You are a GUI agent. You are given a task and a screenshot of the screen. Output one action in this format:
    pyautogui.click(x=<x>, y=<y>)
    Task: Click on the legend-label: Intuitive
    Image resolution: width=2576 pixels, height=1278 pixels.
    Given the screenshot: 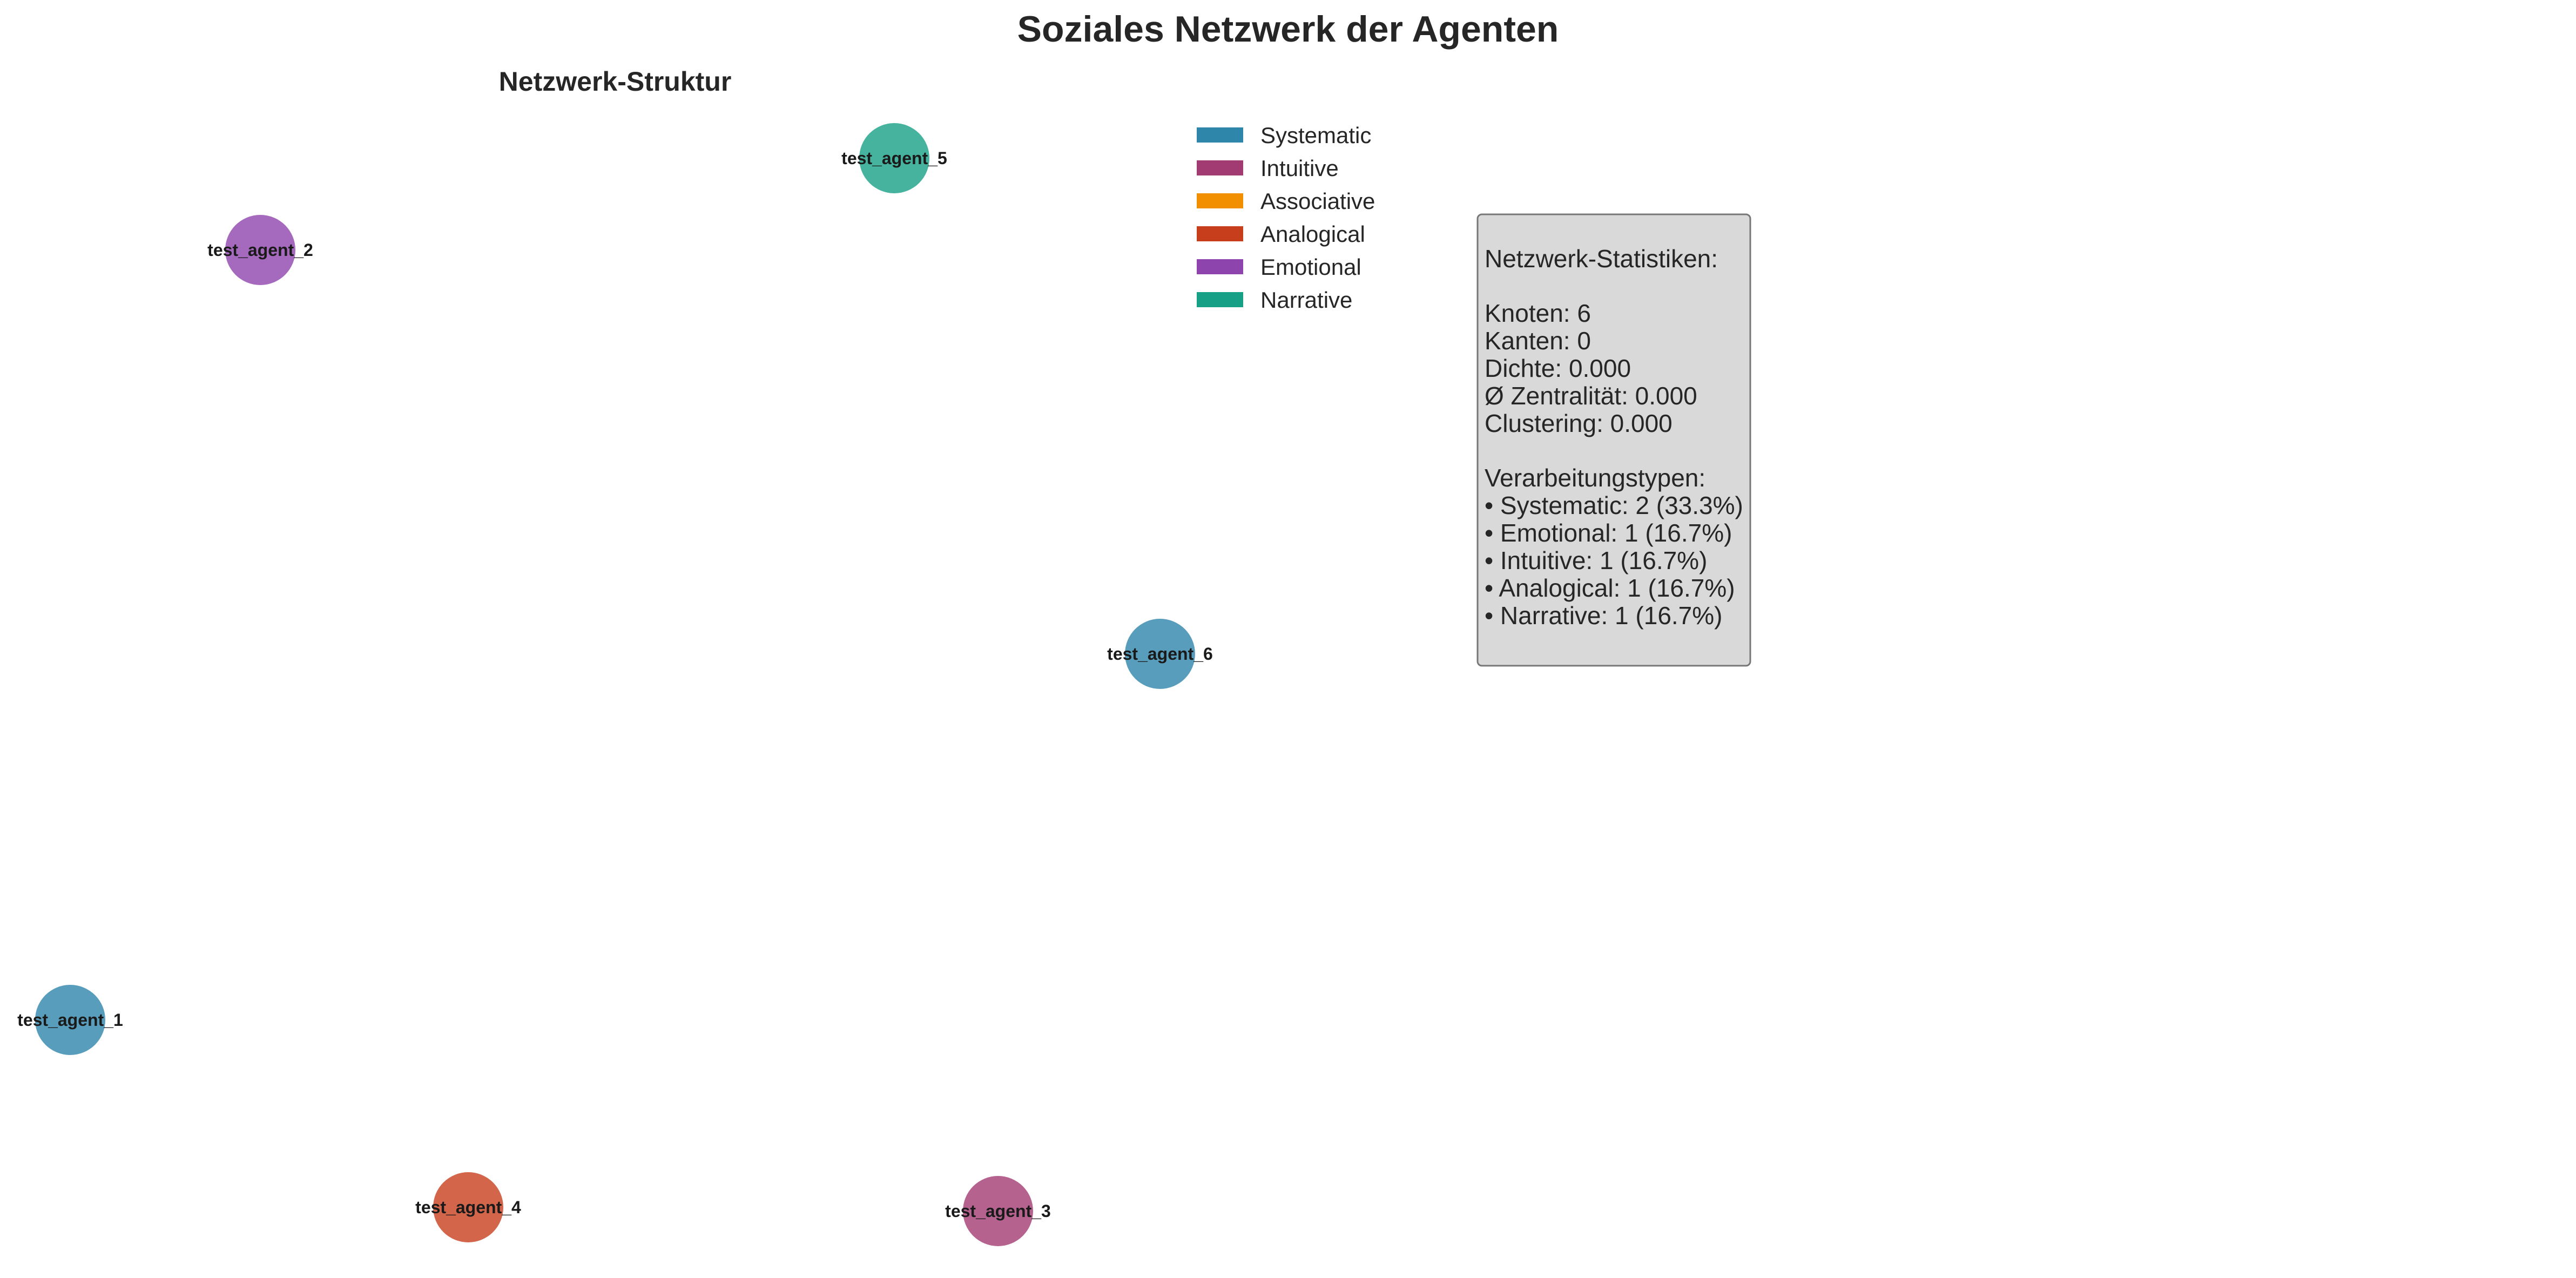 What is the action you would take?
    pyautogui.click(x=1299, y=168)
    